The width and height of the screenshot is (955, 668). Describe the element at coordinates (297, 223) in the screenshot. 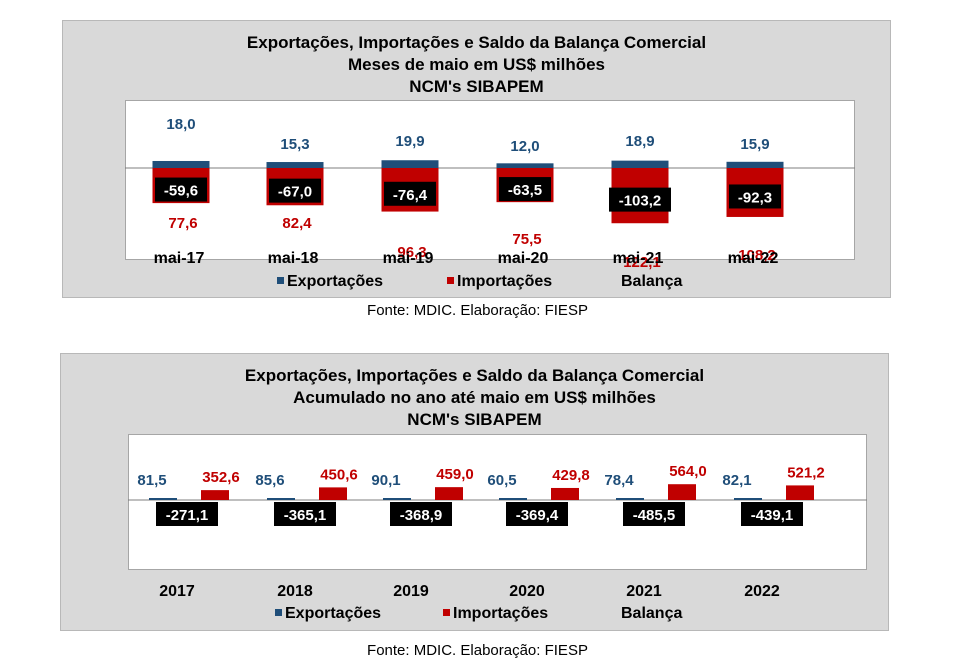

I see `data-label-importacoes: 82,4` at that location.